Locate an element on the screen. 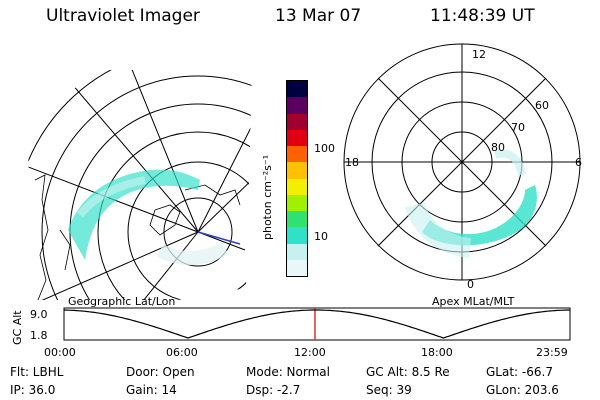  status-glat: GLat: -66.7 is located at coordinates (519, 372).